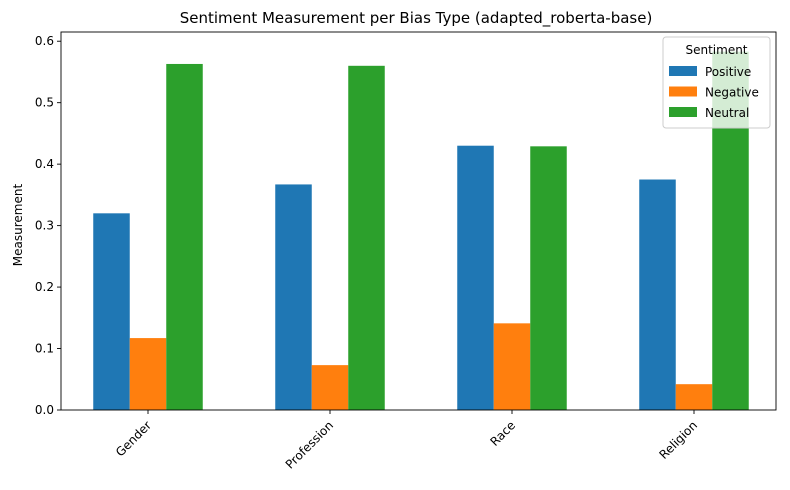 This screenshot has width=790, height=490. Describe the element at coordinates (732, 93) in the screenshot. I see `legend-label-negative: Negative` at that location.